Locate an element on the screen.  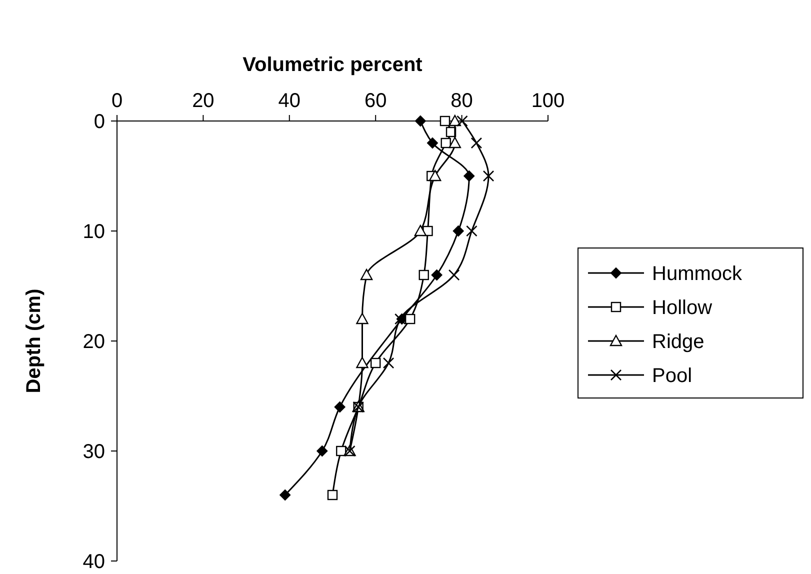
y-tick-label: 30 is located at coordinates (93, 452).